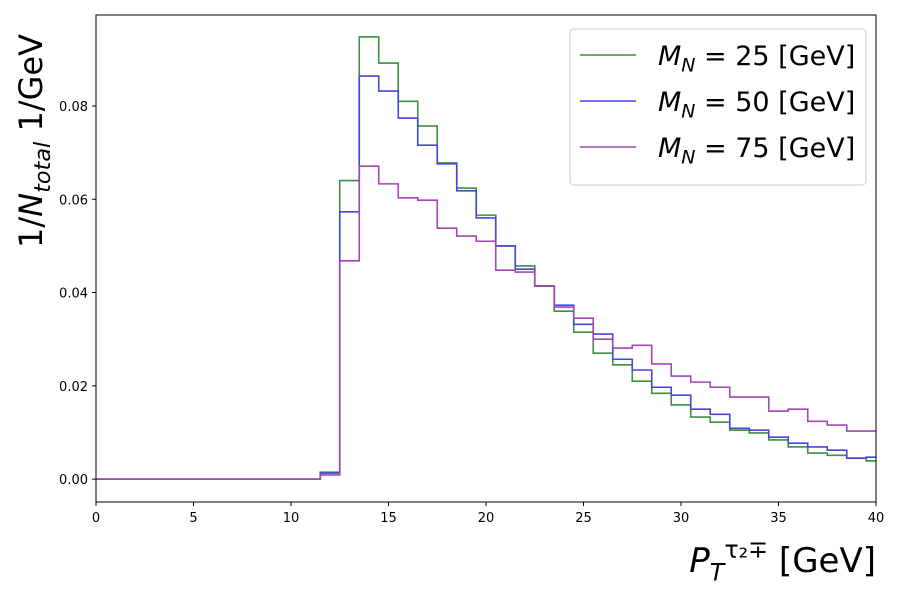 The image size is (900, 600). Describe the element at coordinates (486, 518) in the screenshot. I see `x-tick-label: 20` at that location.